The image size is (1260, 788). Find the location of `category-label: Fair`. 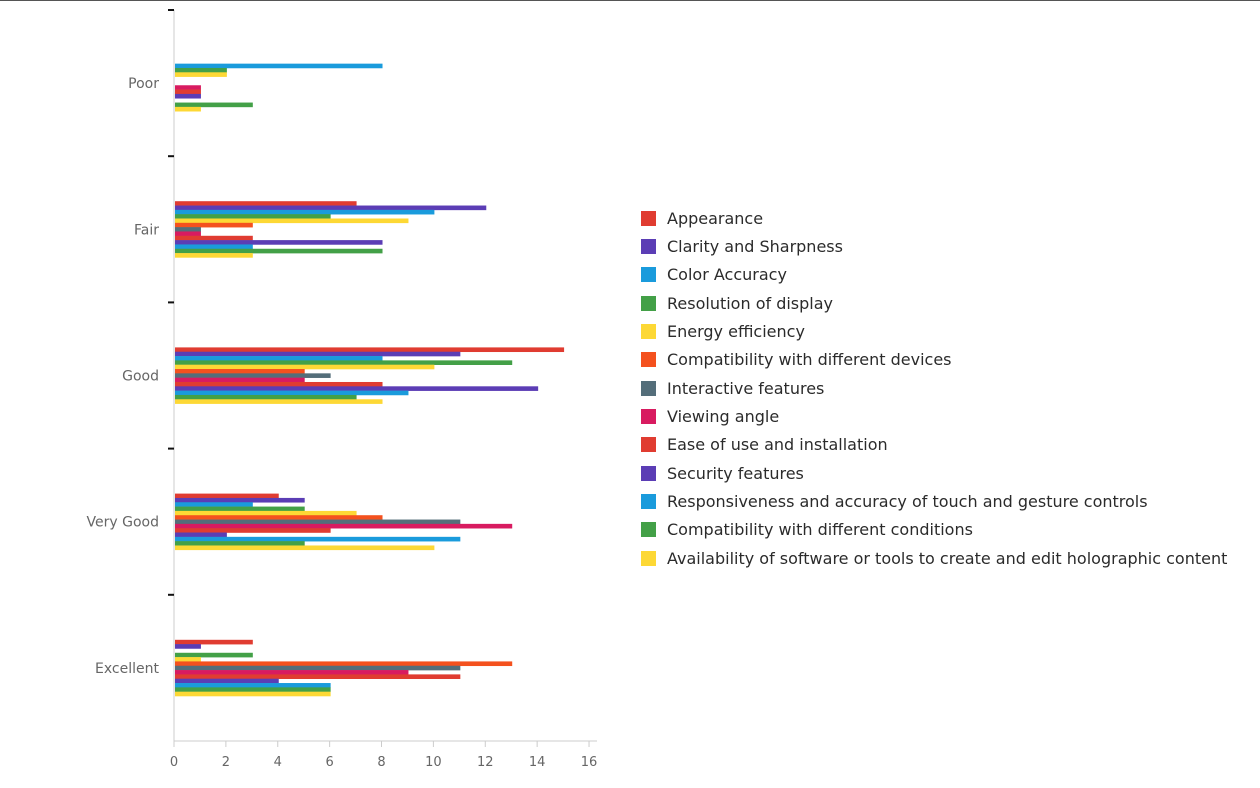

category-label: Fair is located at coordinates (146, 230).